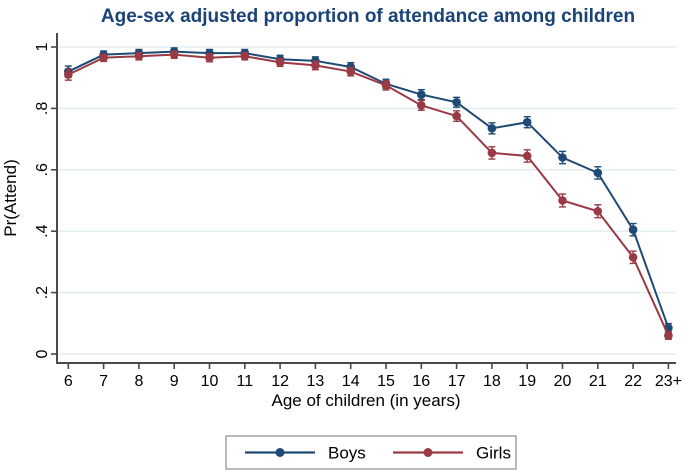 Image resolution: width=685 pixels, height=472 pixels. What do you see at coordinates (280, 381) in the screenshot?
I see `x-tick-label: 12` at bounding box center [280, 381].